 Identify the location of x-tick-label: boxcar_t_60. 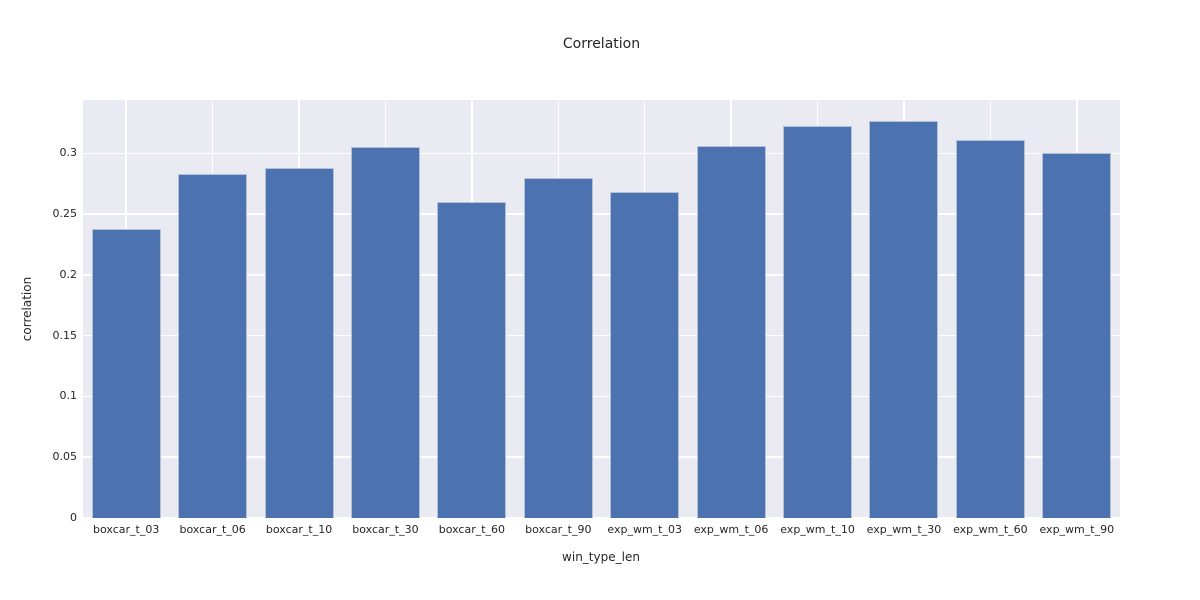
(472, 529).